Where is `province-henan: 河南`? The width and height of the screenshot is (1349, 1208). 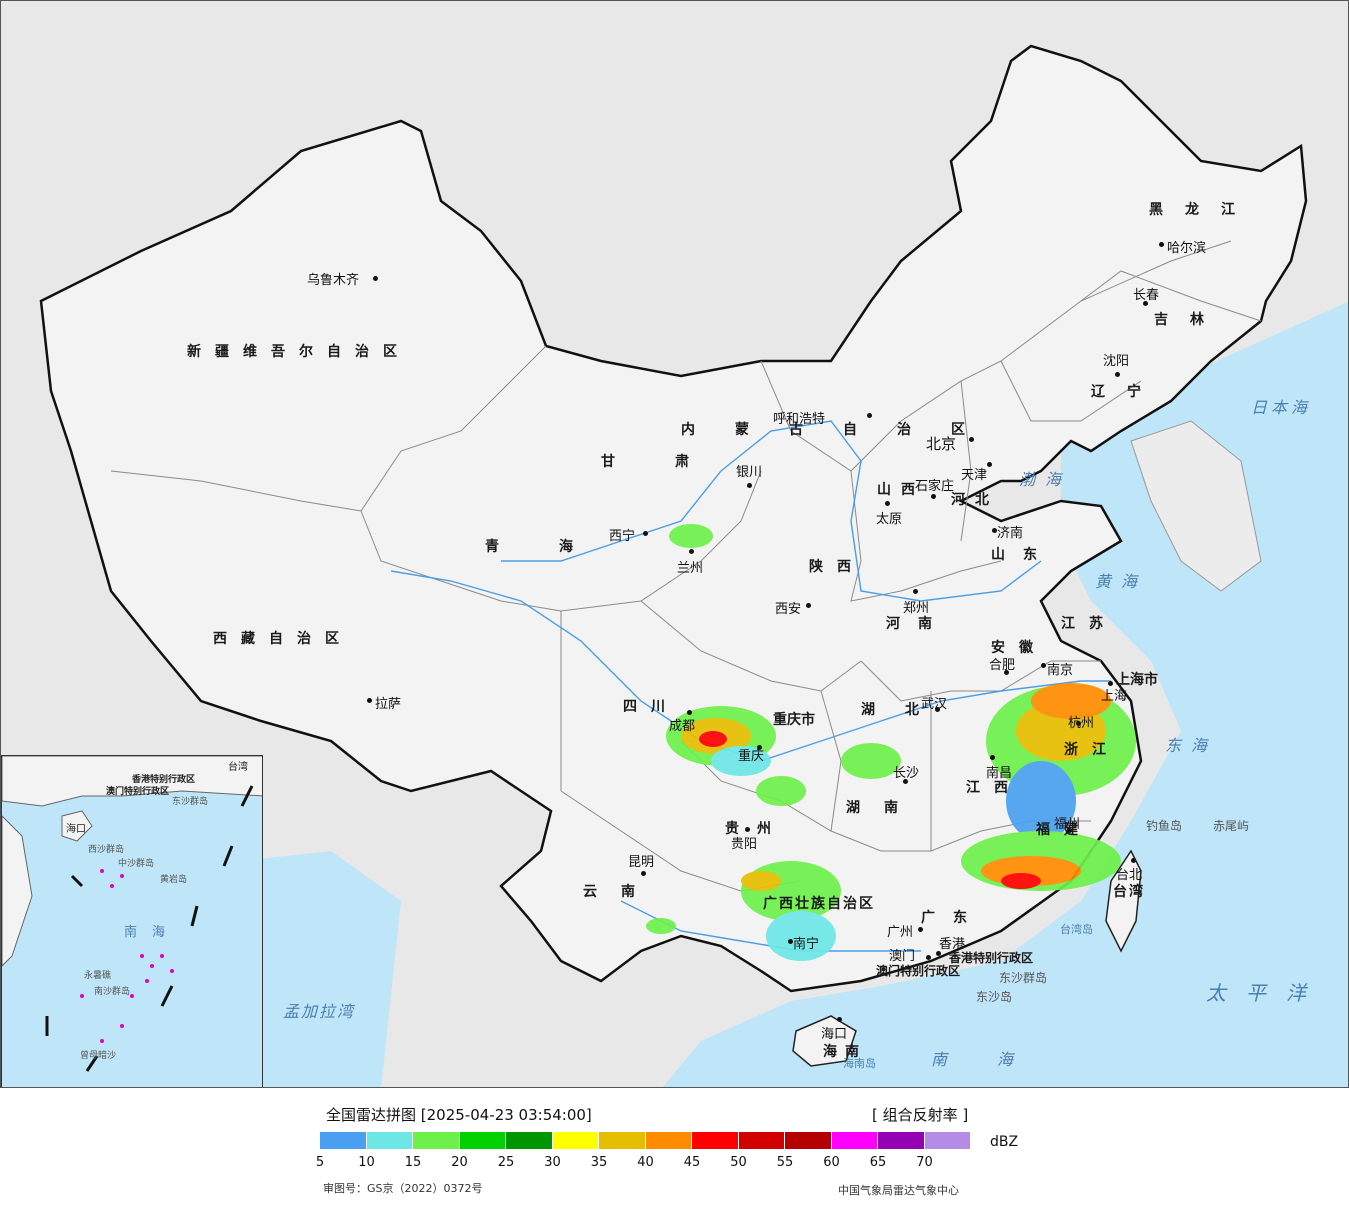 province-henan: 河南 is located at coordinates (918, 624).